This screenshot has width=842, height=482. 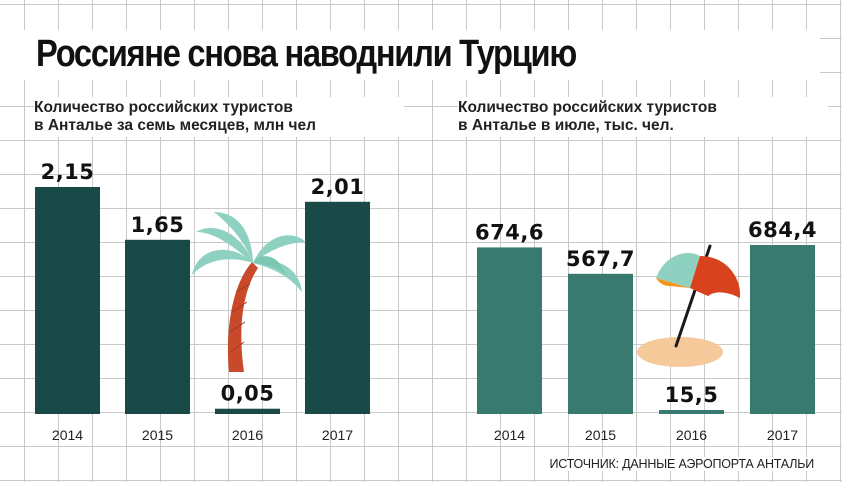 What do you see at coordinates (600, 344) in the screenshot?
I see `right-bar-2015` at bounding box center [600, 344].